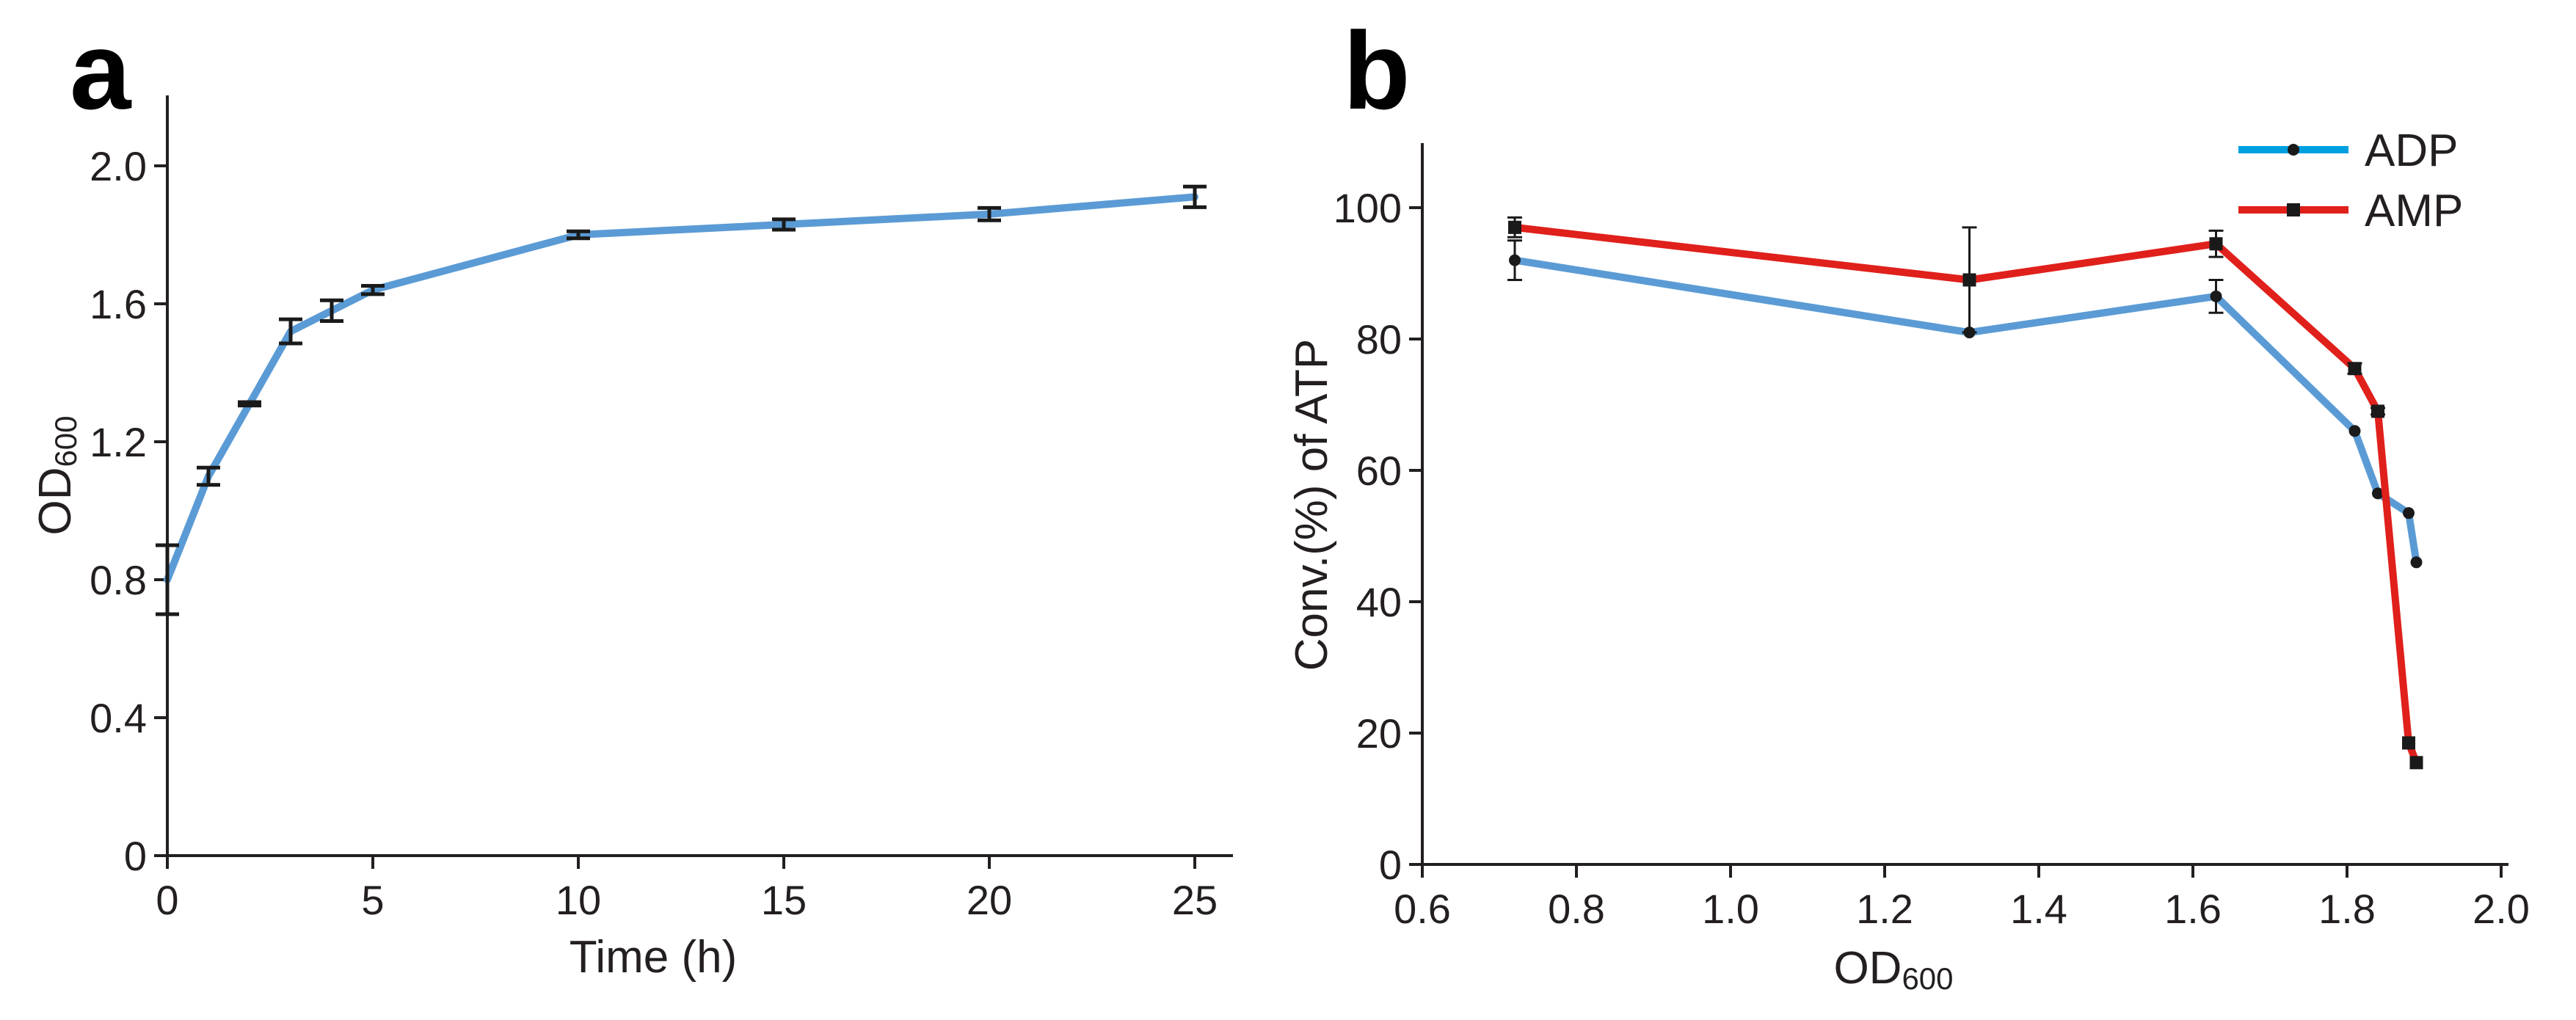 The width and height of the screenshot is (2576, 1020). I want to click on legend-amp-label: AMP, so click(2414, 211).